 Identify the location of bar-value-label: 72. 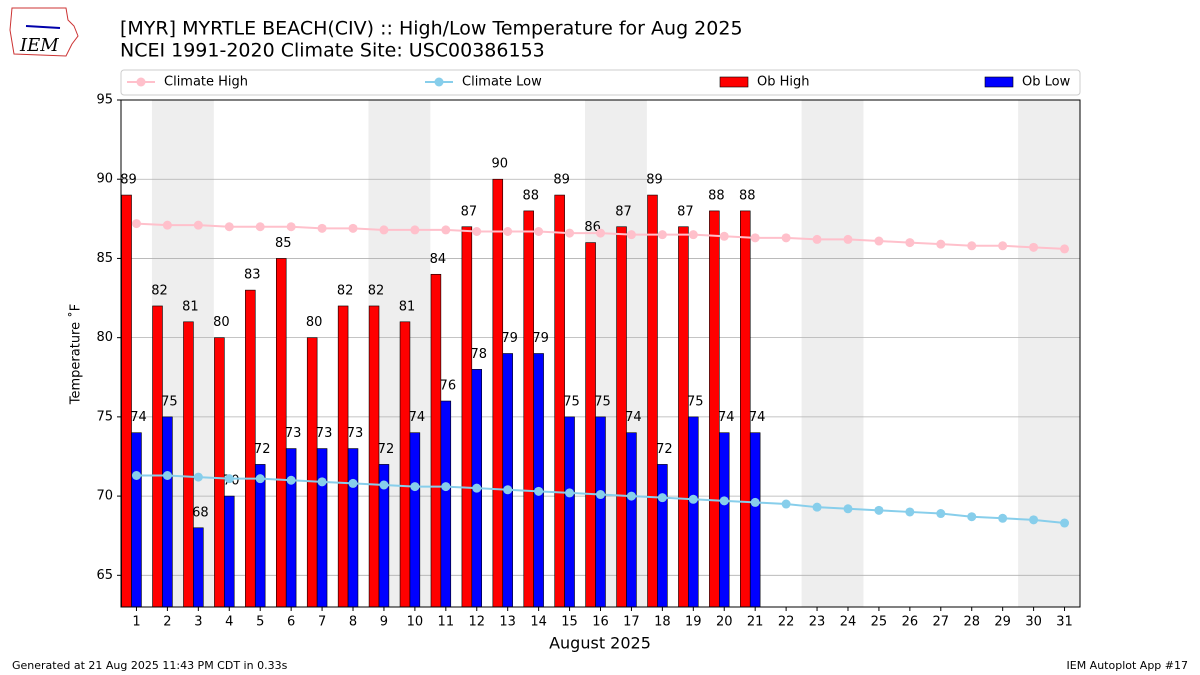
(386, 449).